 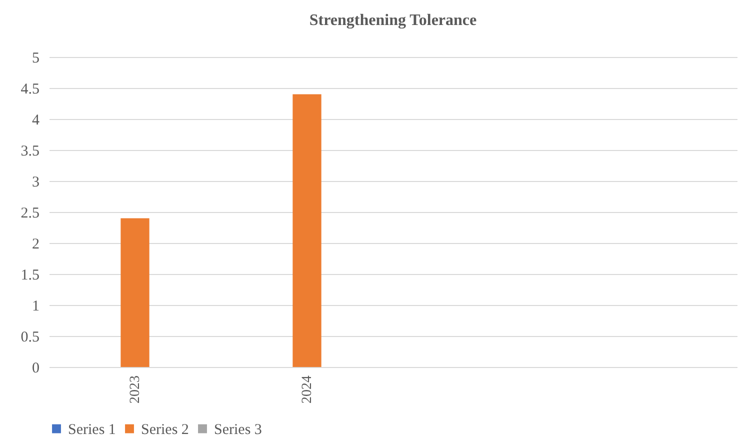 I want to click on y-tick-label: 3.5, so click(x=30, y=152).